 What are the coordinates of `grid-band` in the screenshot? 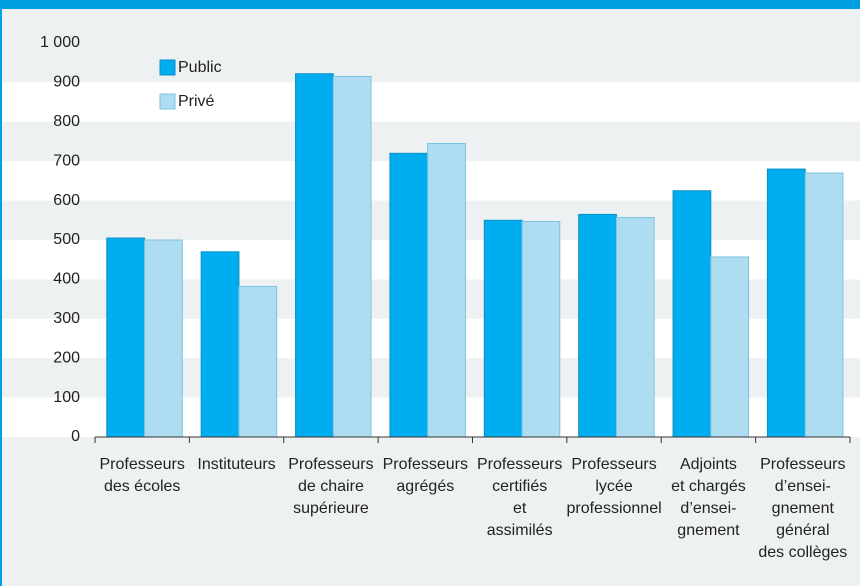 It's located at (431, 102).